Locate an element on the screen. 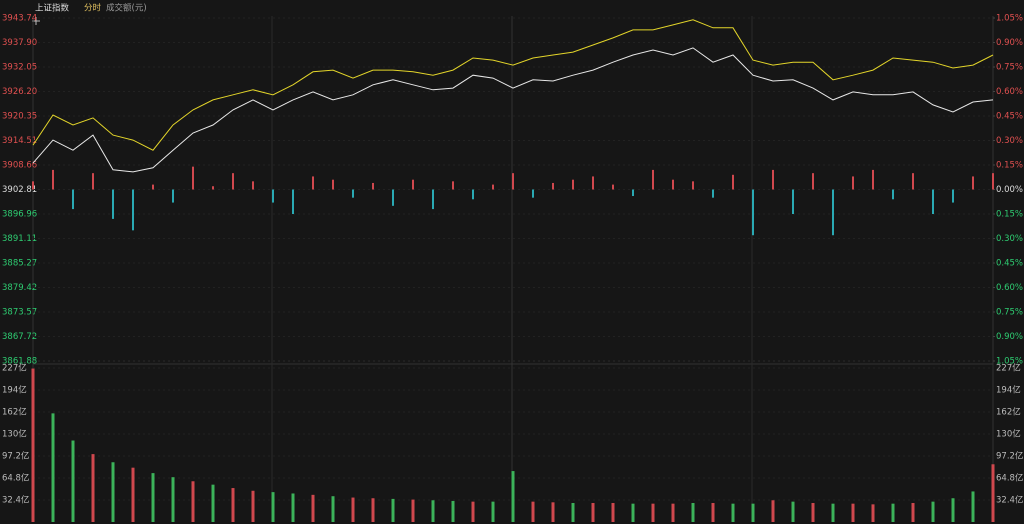  vol-tick-label-right: 97.2亿 is located at coordinates (1009, 456).